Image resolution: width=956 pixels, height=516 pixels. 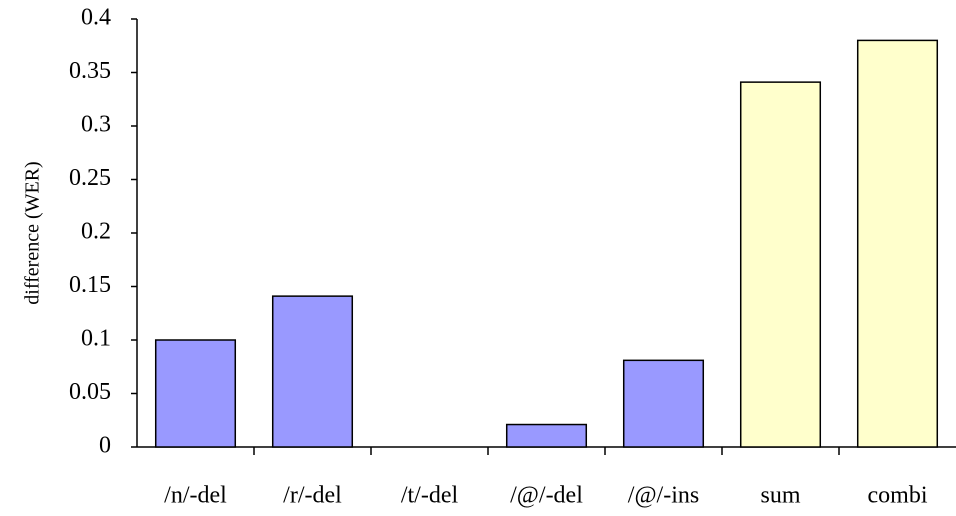 What do you see at coordinates (96, 339) in the screenshot?
I see `y-tick-label: 0.1` at bounding box center [96, 339].